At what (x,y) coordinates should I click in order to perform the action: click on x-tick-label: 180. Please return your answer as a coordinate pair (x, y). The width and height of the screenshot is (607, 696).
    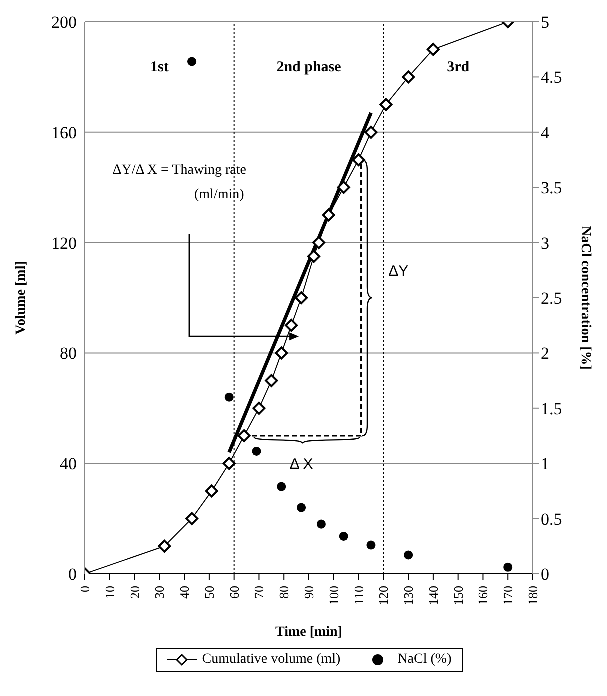
    Looking at the image, I should click on (533, 596).